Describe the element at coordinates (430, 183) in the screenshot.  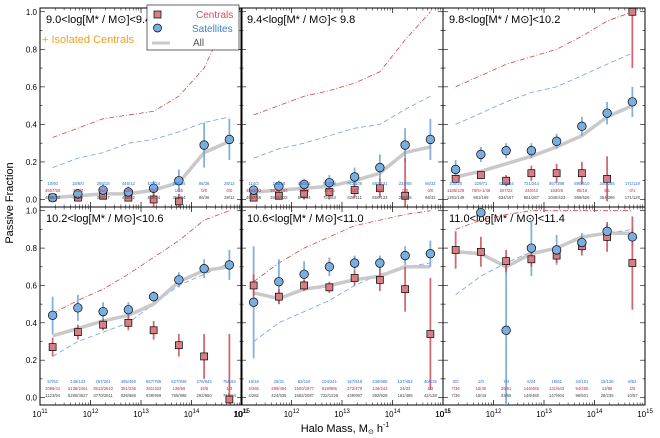
I see `count-label-sat: 66/32` at that location.